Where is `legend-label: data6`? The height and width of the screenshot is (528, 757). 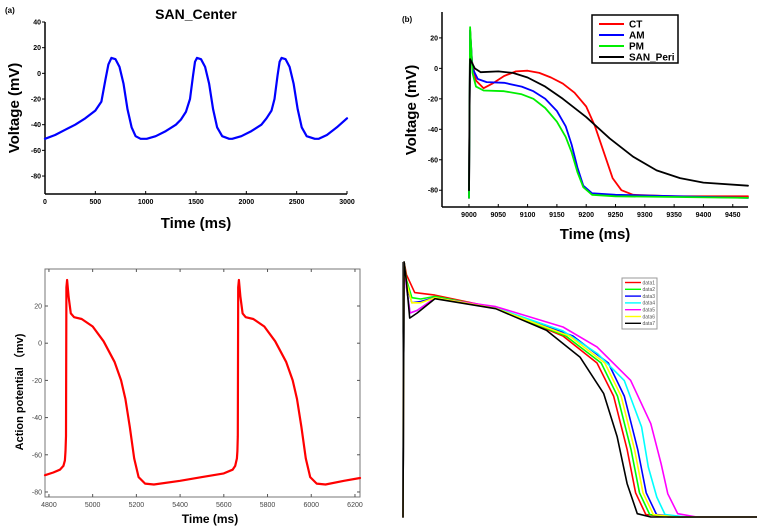
legend-label: data6 is located at coordinates (649, 317).